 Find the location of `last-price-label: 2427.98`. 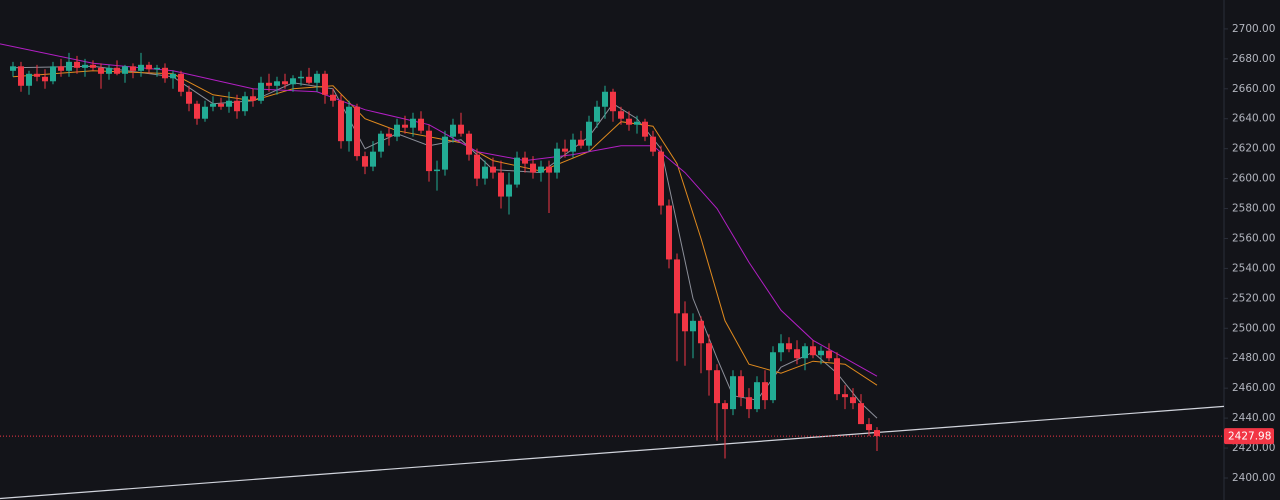

last-price-label: 2427.98 is located at coordinates (1249, 437).